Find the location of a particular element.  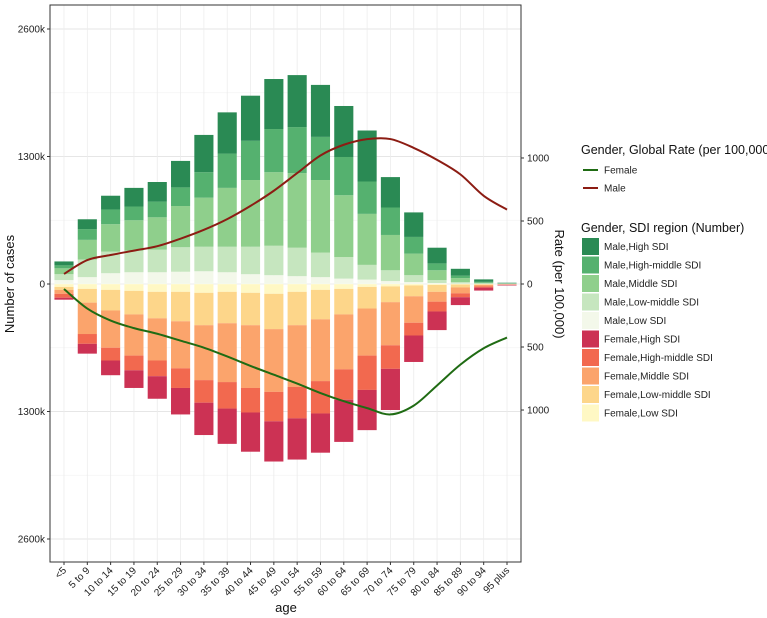

x-tick-label: 95 plus is located at coordinates (497, 580).